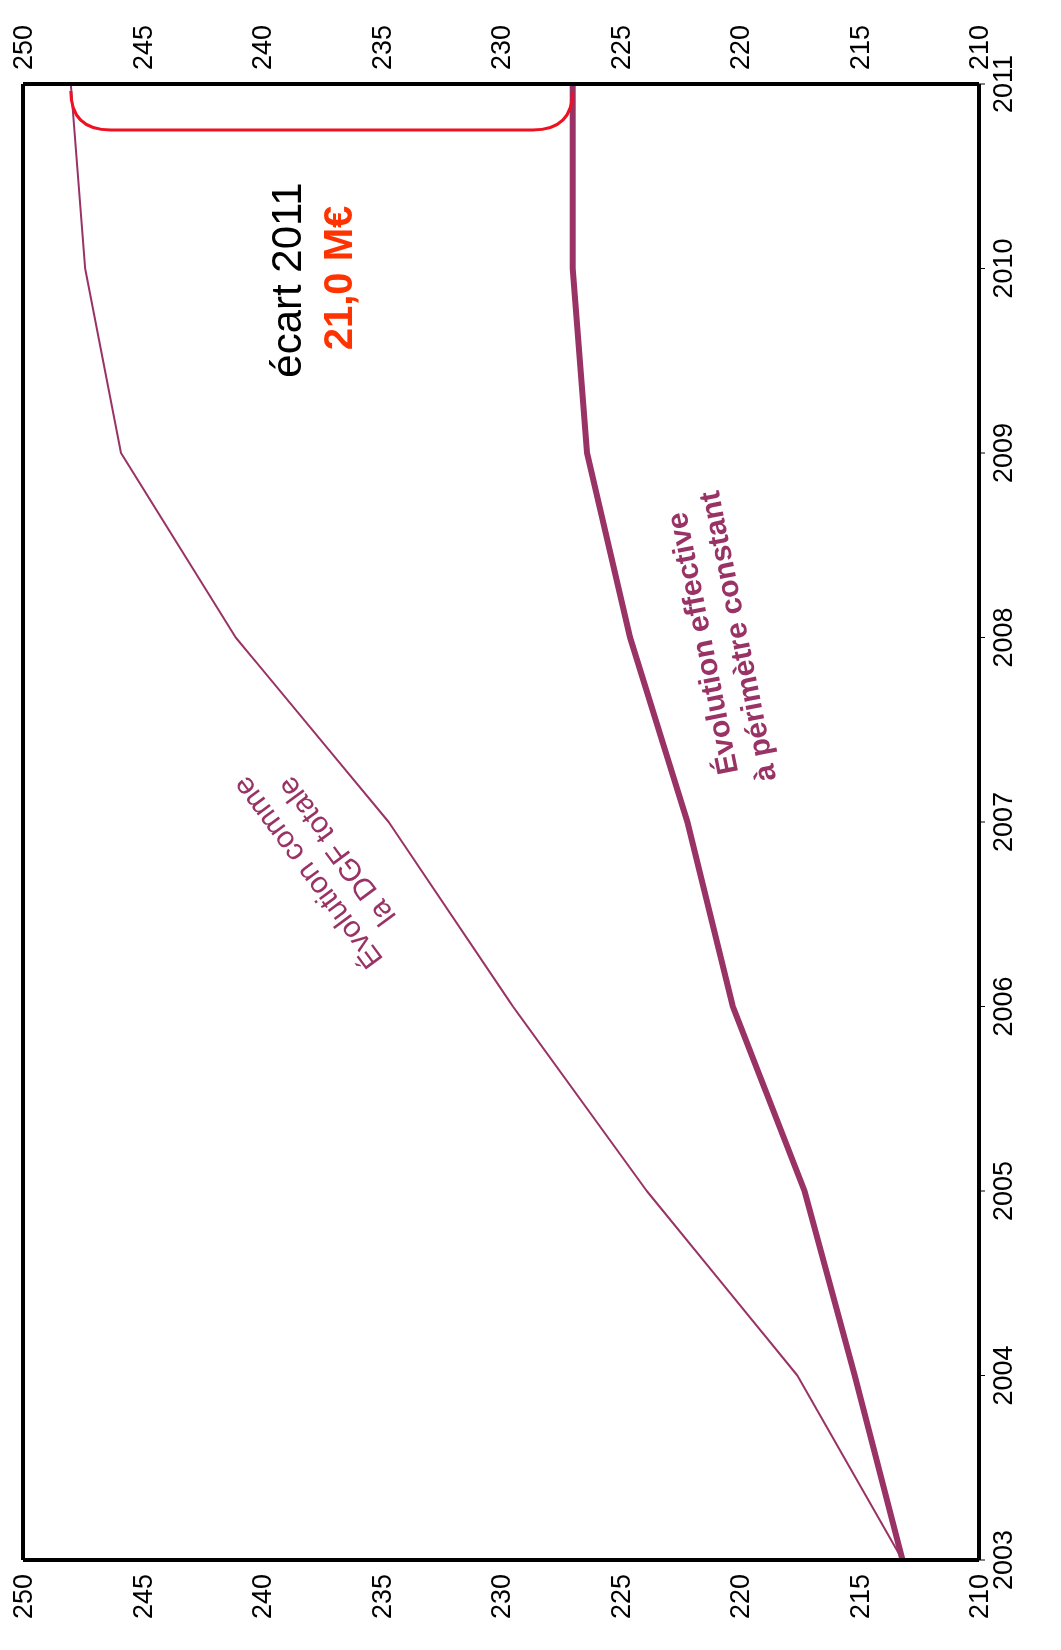  I want to click on x-tick-label: 235, so click(381, 1597).